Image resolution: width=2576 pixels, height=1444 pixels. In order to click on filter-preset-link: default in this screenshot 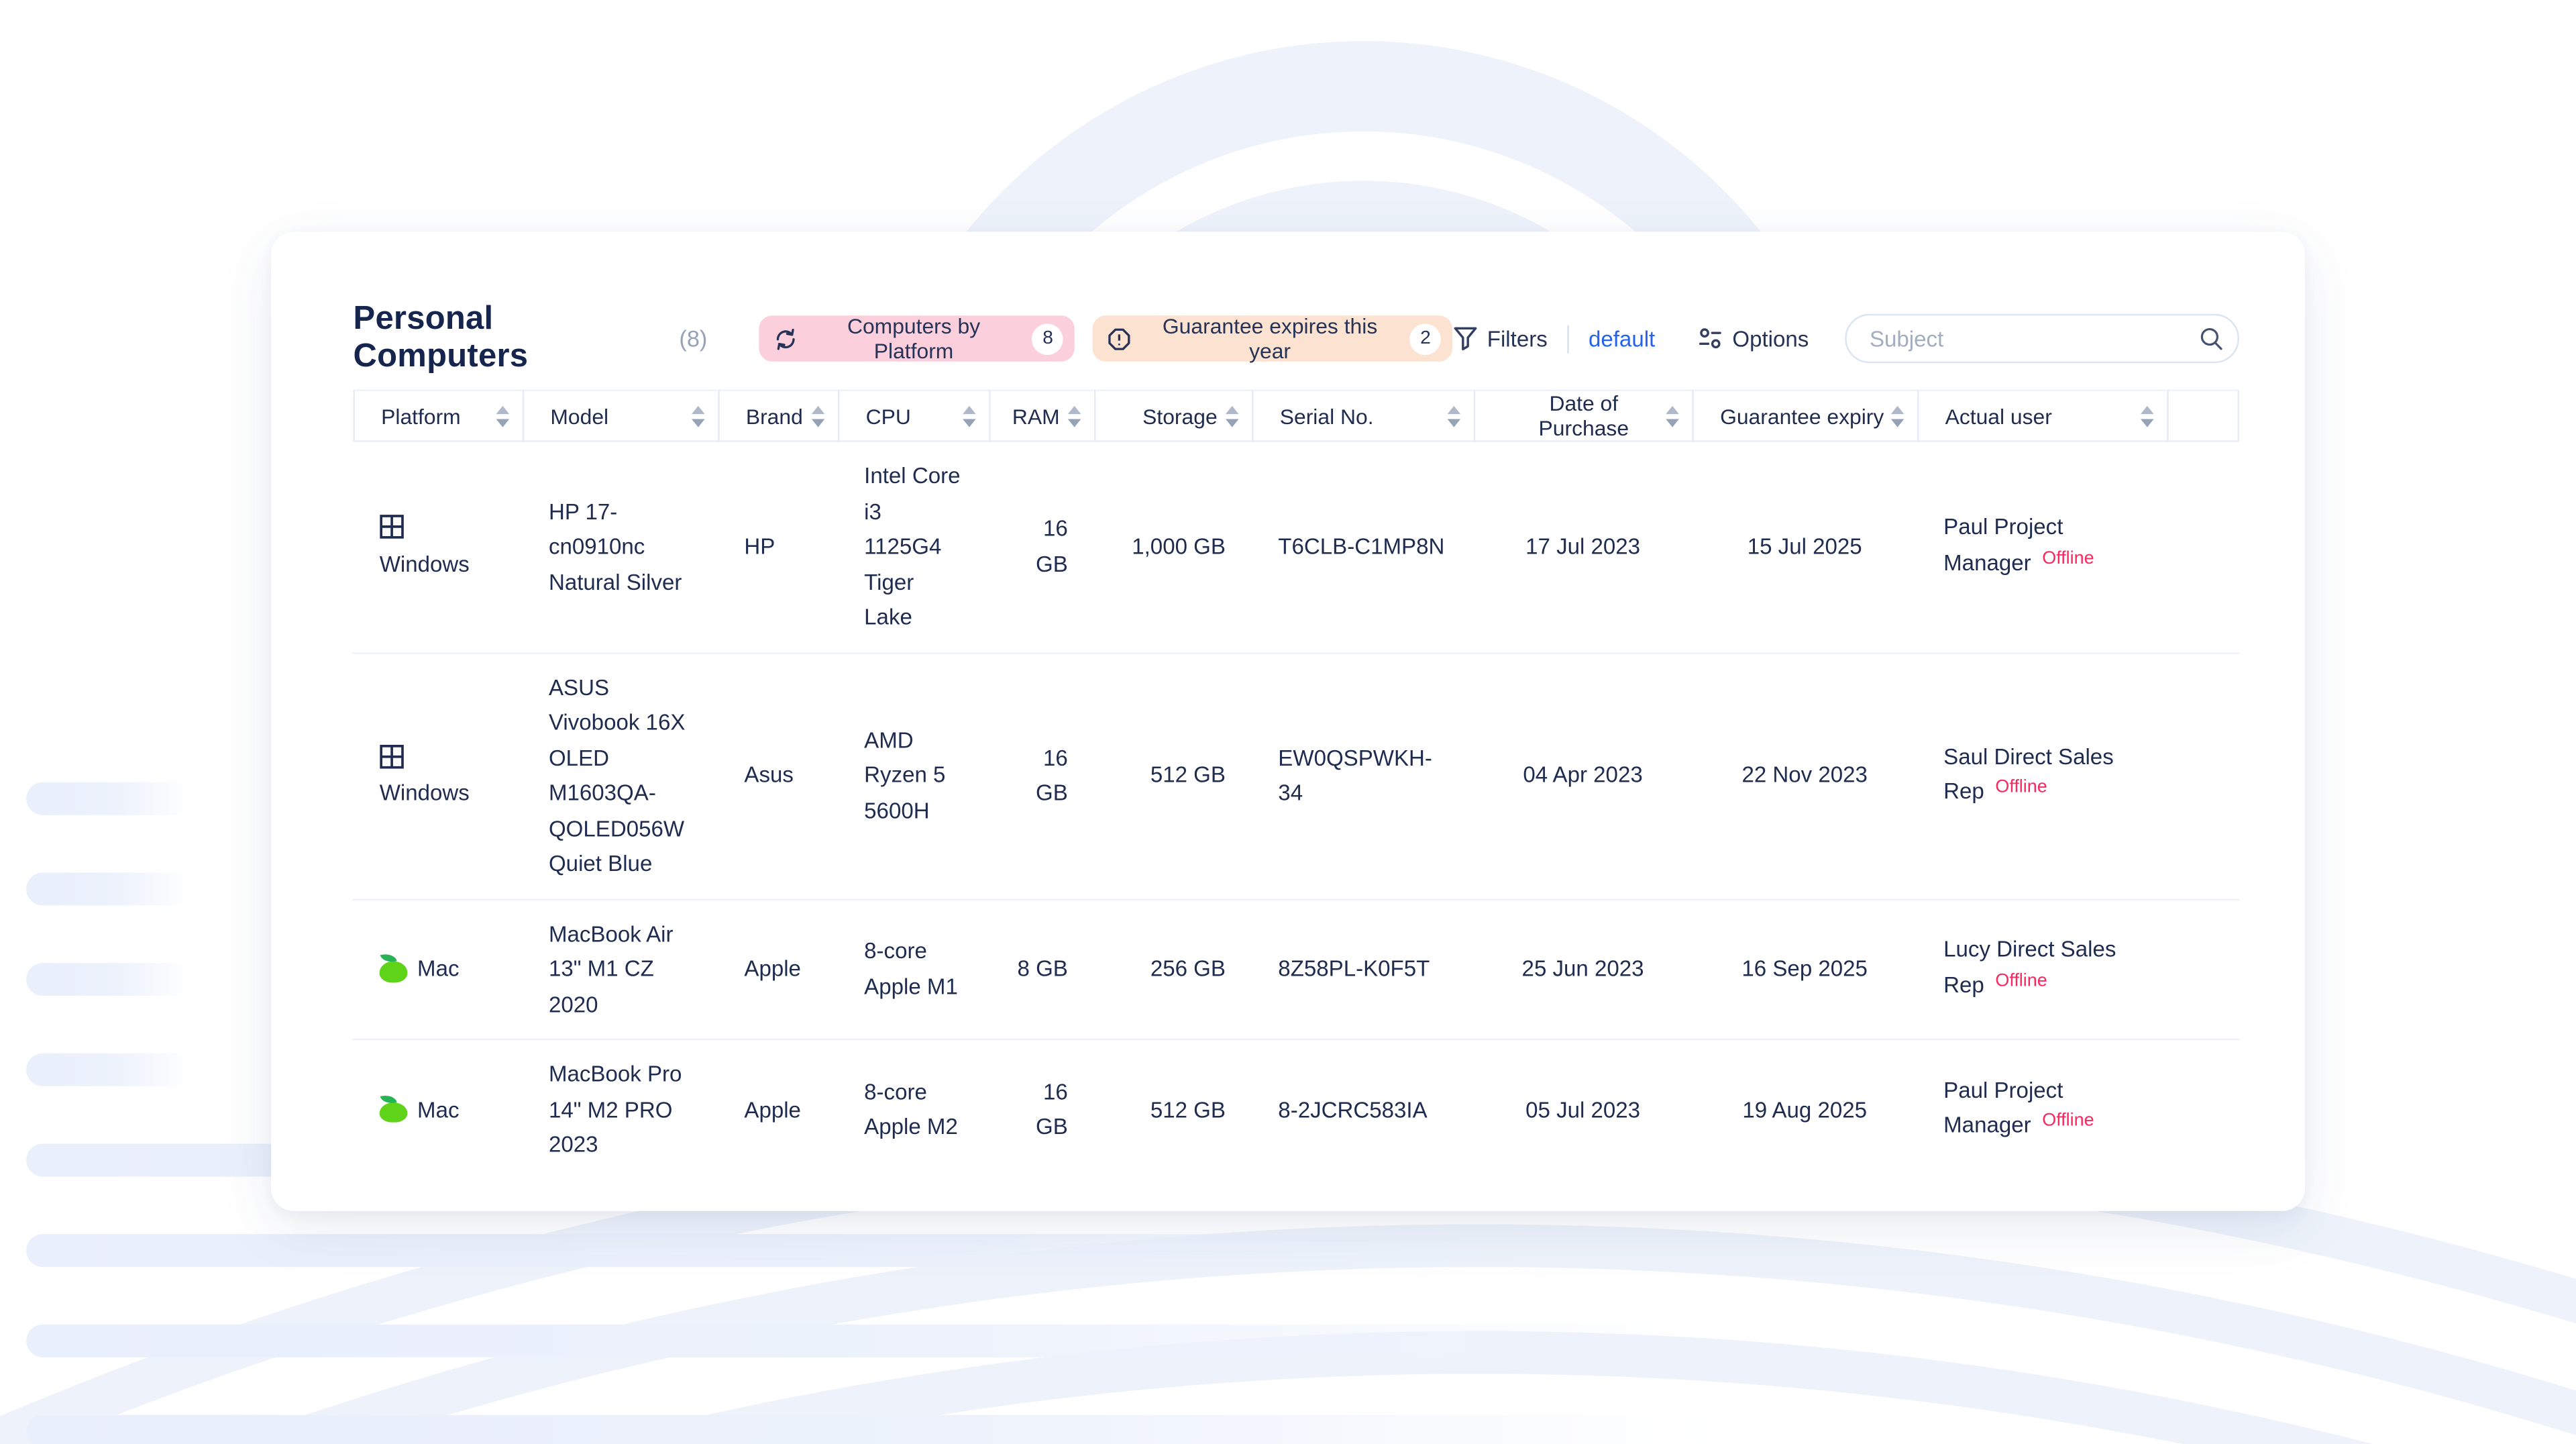, I will do `click(1622, 338)`.